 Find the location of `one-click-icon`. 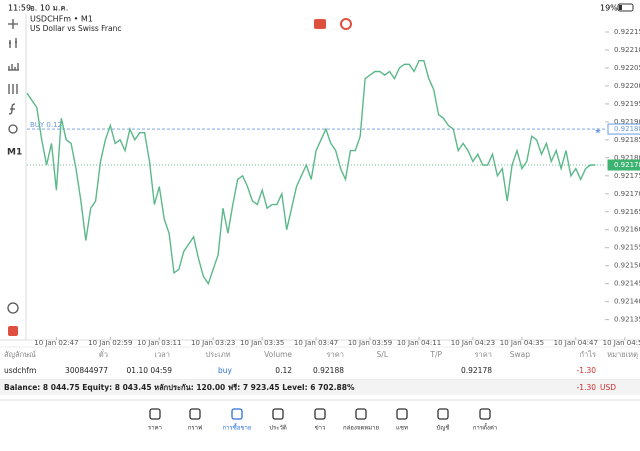

one-click-icon is located at coordinates (320, 24).